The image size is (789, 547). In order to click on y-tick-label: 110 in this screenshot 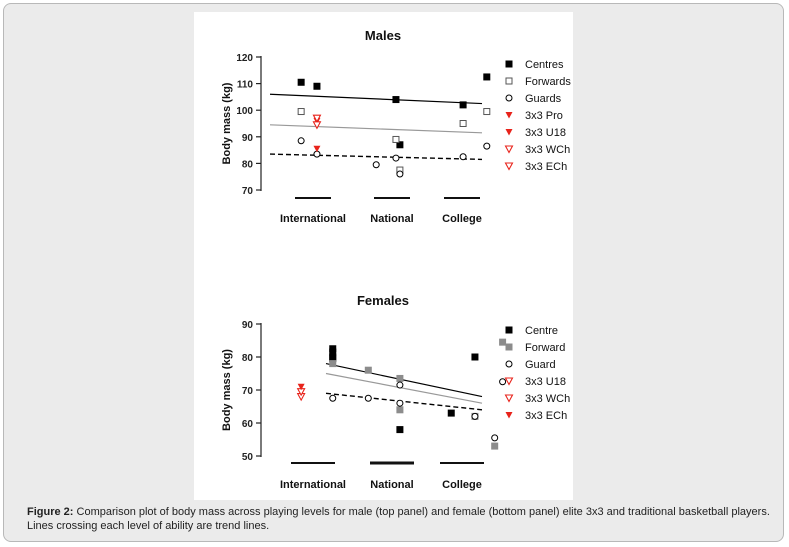, I will do `click(245, 85)`.